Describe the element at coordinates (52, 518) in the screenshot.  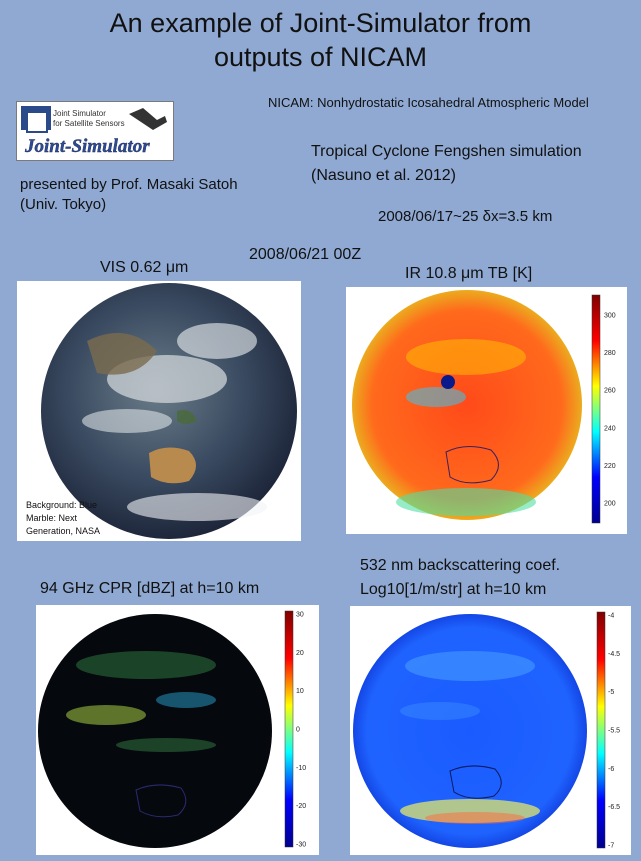
I see `credit-line-2: Marble: Next` at that location.